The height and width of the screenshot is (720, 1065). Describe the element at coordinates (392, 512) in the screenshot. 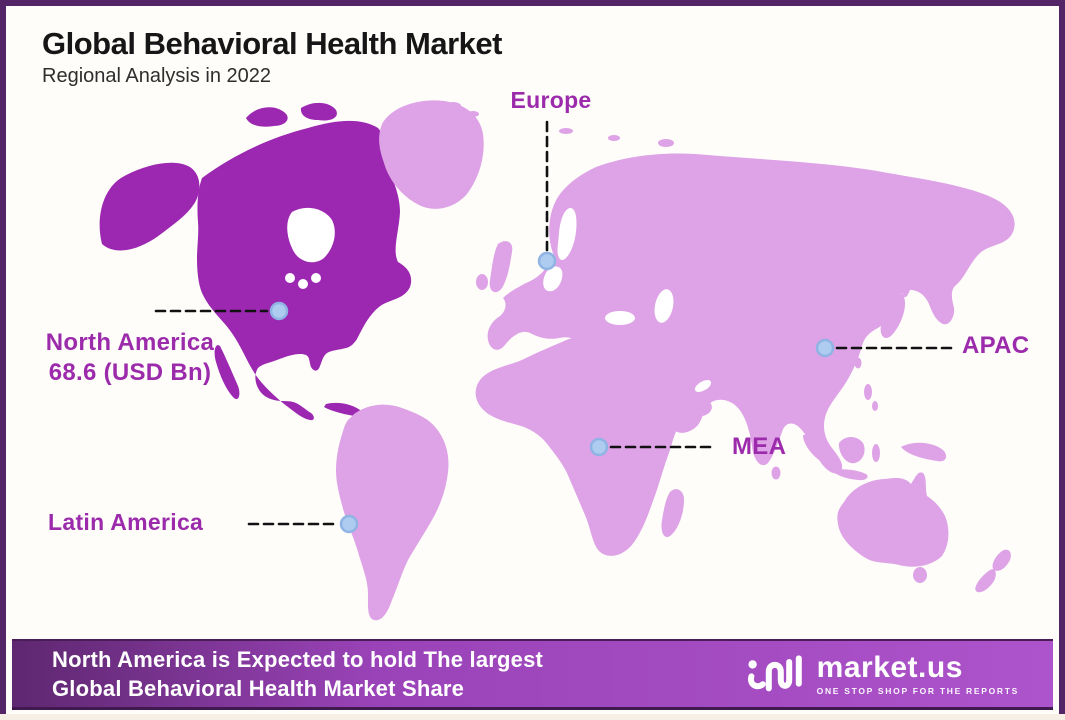

I see `region-south-america-shape` at that location.